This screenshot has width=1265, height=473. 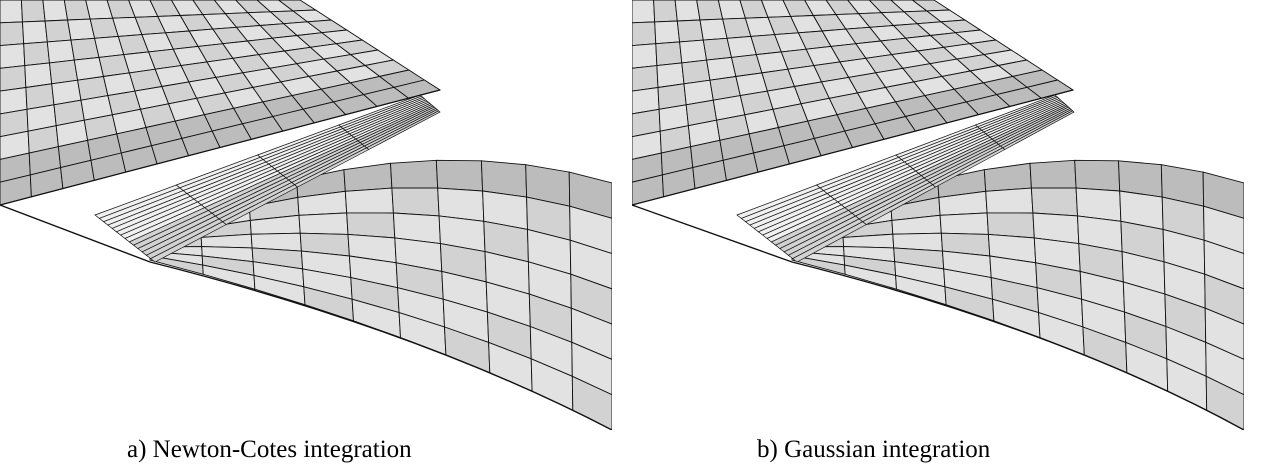 I want to click on caption-gaussian: b) Gaussian integration, so click(x=874, y=449).